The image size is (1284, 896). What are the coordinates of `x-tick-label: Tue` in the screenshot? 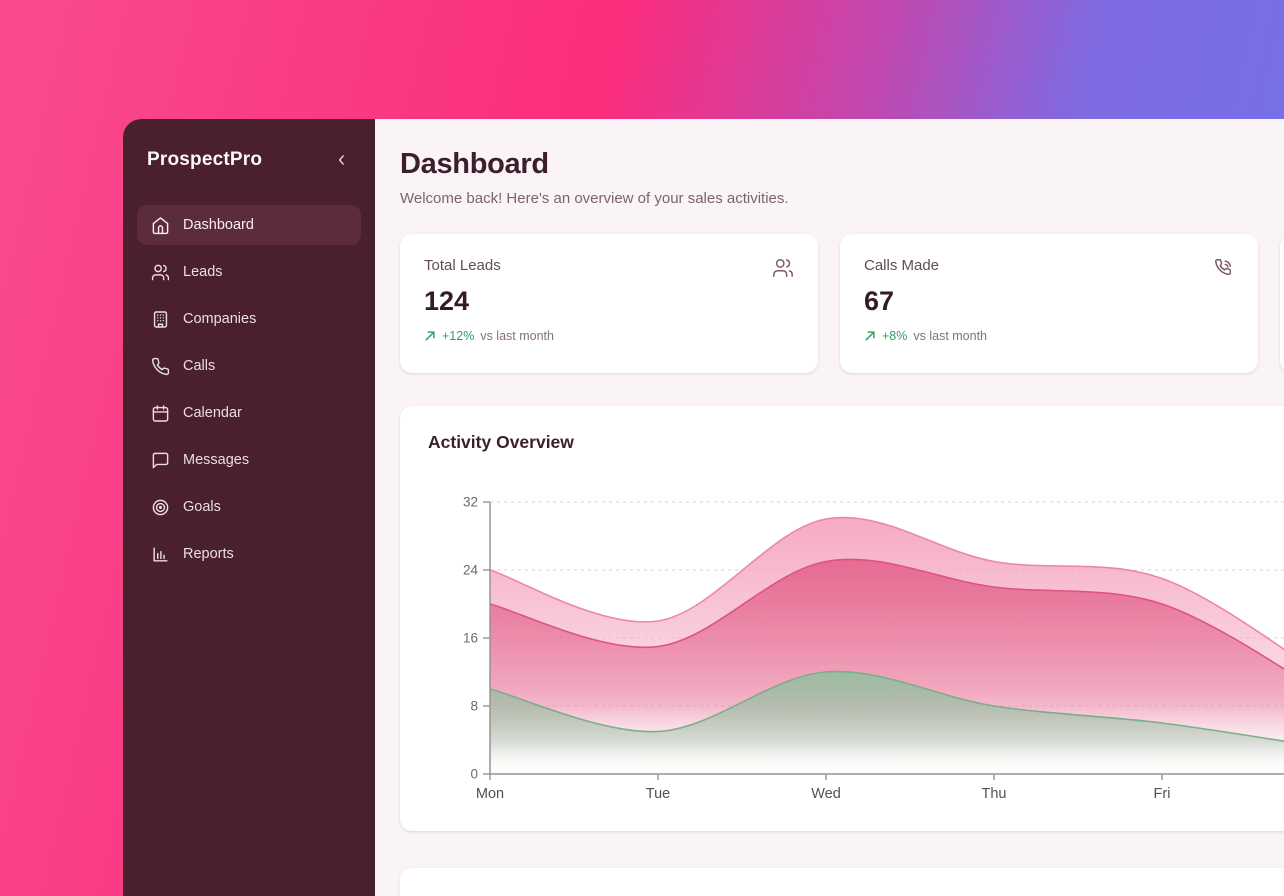 It's located at (658, 794).